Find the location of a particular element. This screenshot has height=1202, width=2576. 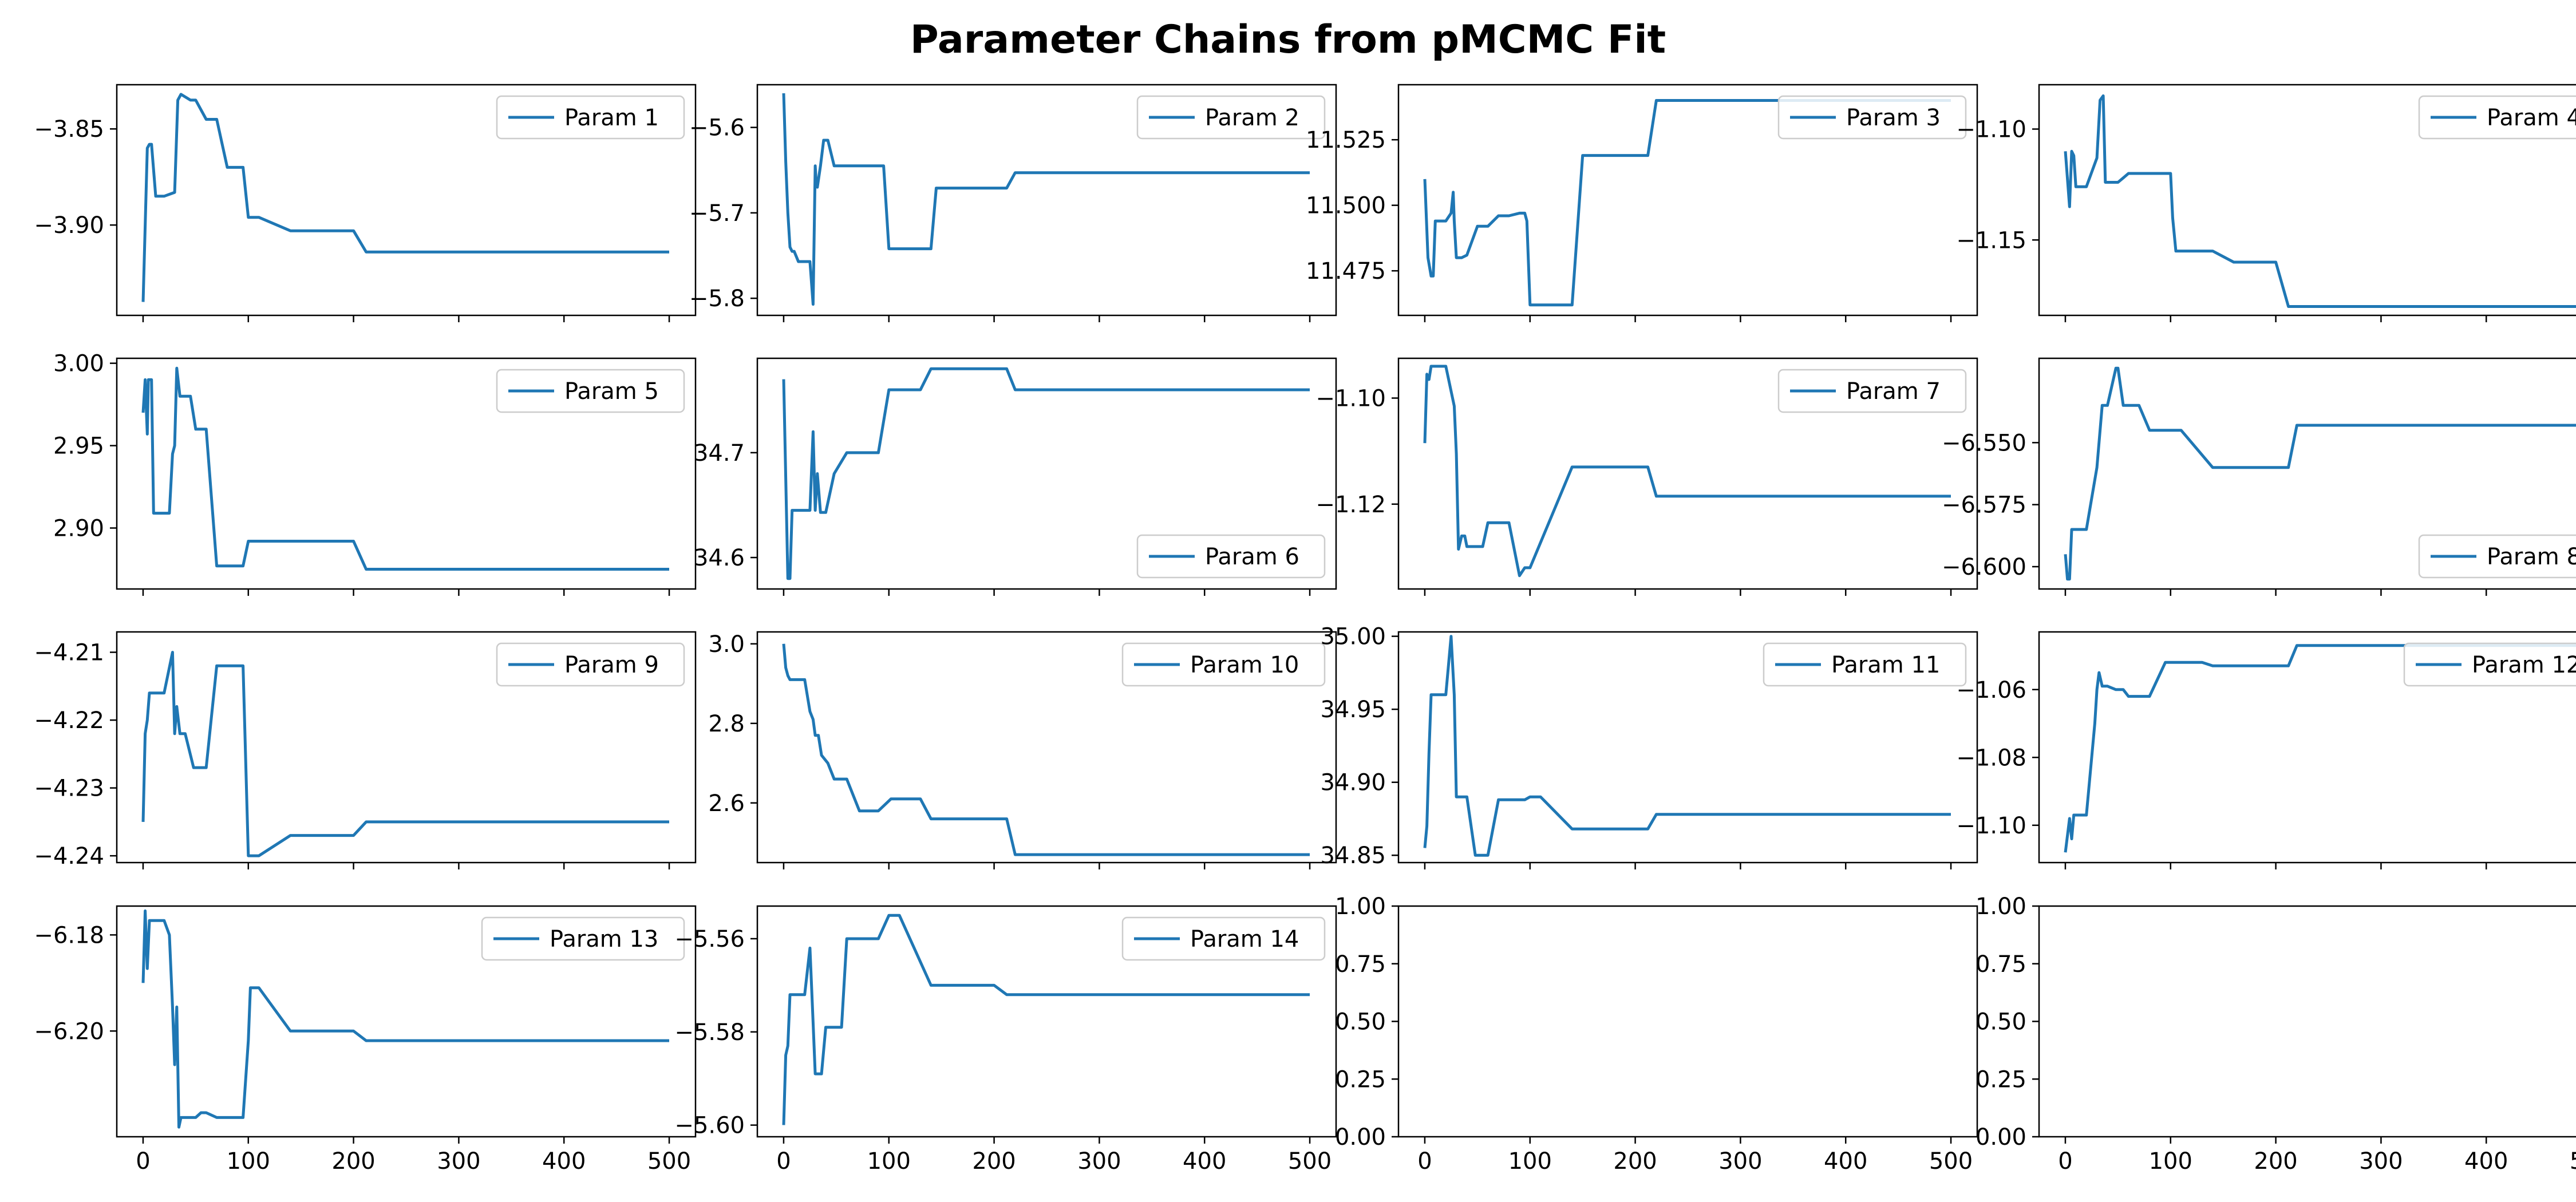

subplot-2: −5.8 −5.7 −5.6 Param 2 is located at coordinates (1013, 203).